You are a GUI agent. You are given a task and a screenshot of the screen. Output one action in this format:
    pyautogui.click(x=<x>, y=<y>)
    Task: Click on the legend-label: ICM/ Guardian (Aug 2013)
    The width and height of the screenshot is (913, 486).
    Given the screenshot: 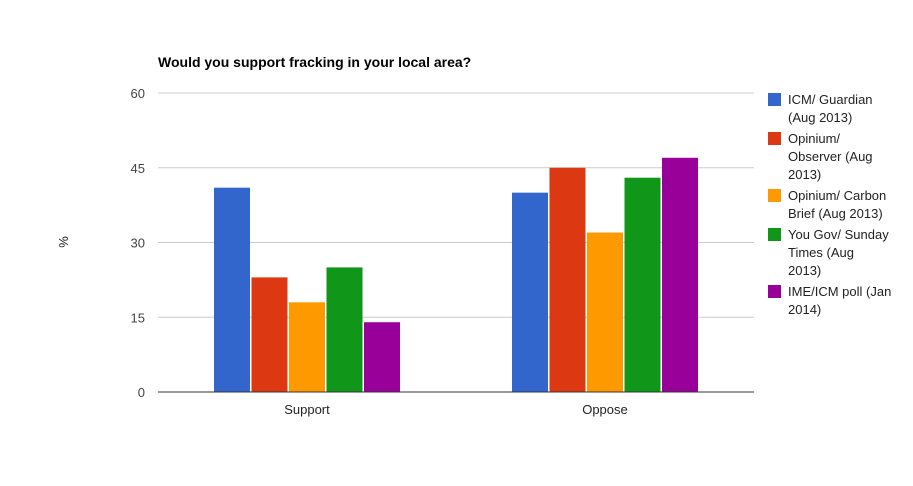 What is the action you would take?
    pyautogui.click(x=830, y=108)
    